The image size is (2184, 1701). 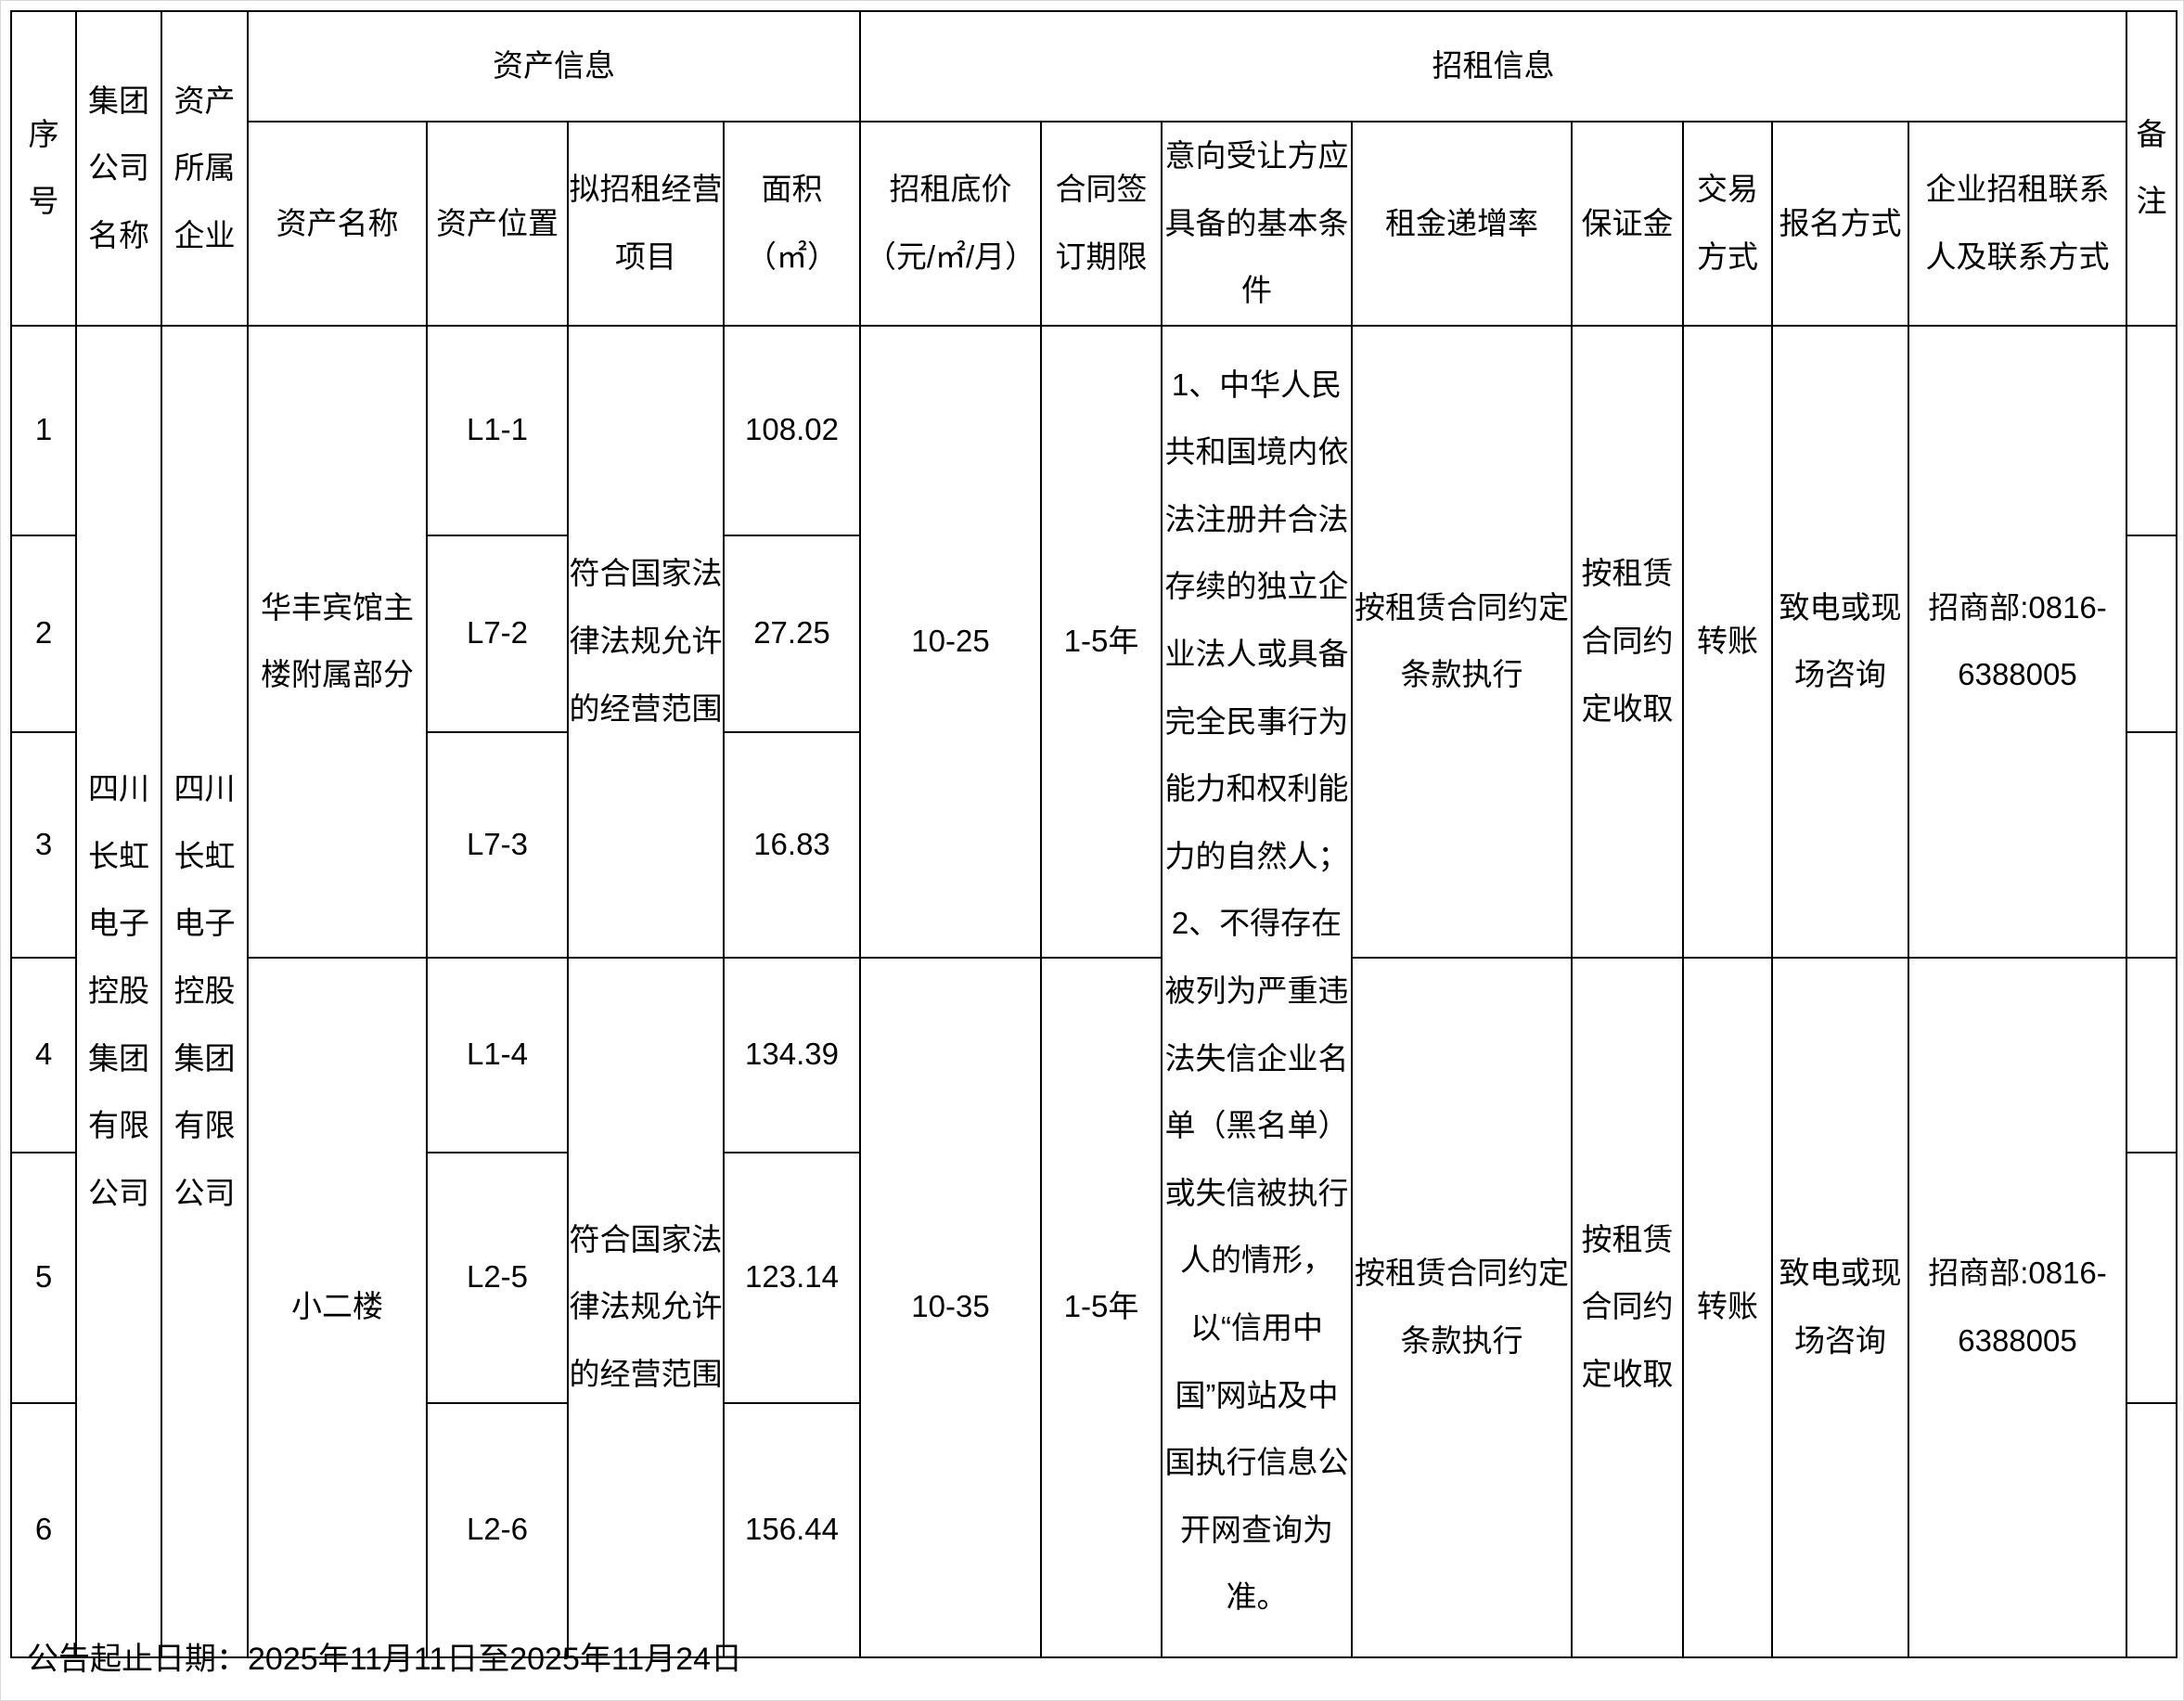 I want to click on header-contract-term: 合同签 订期限, so click(x=1101, y=224).